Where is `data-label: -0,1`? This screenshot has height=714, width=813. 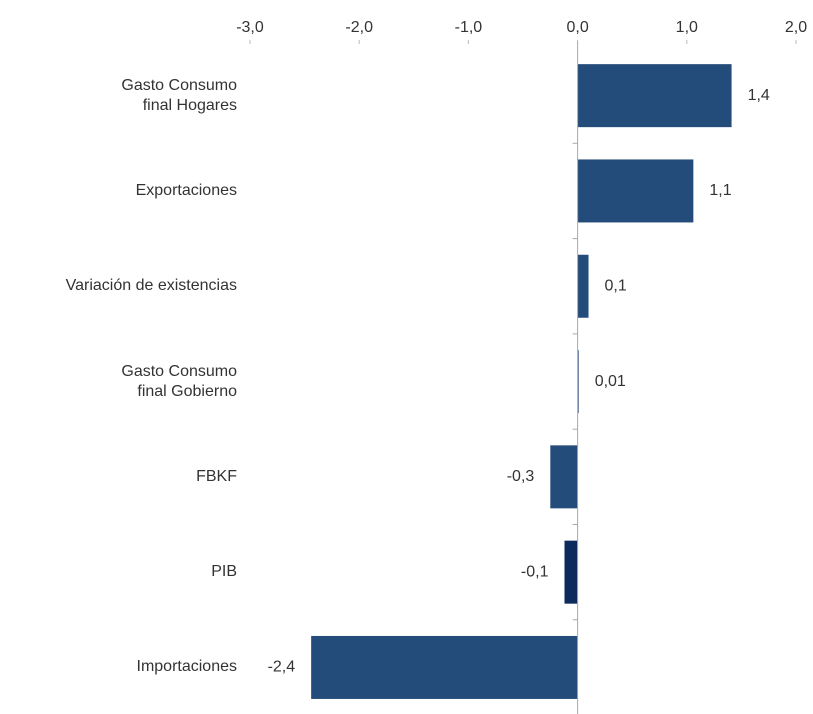
data-label: -0,1 is located at coordinates (535, 571).